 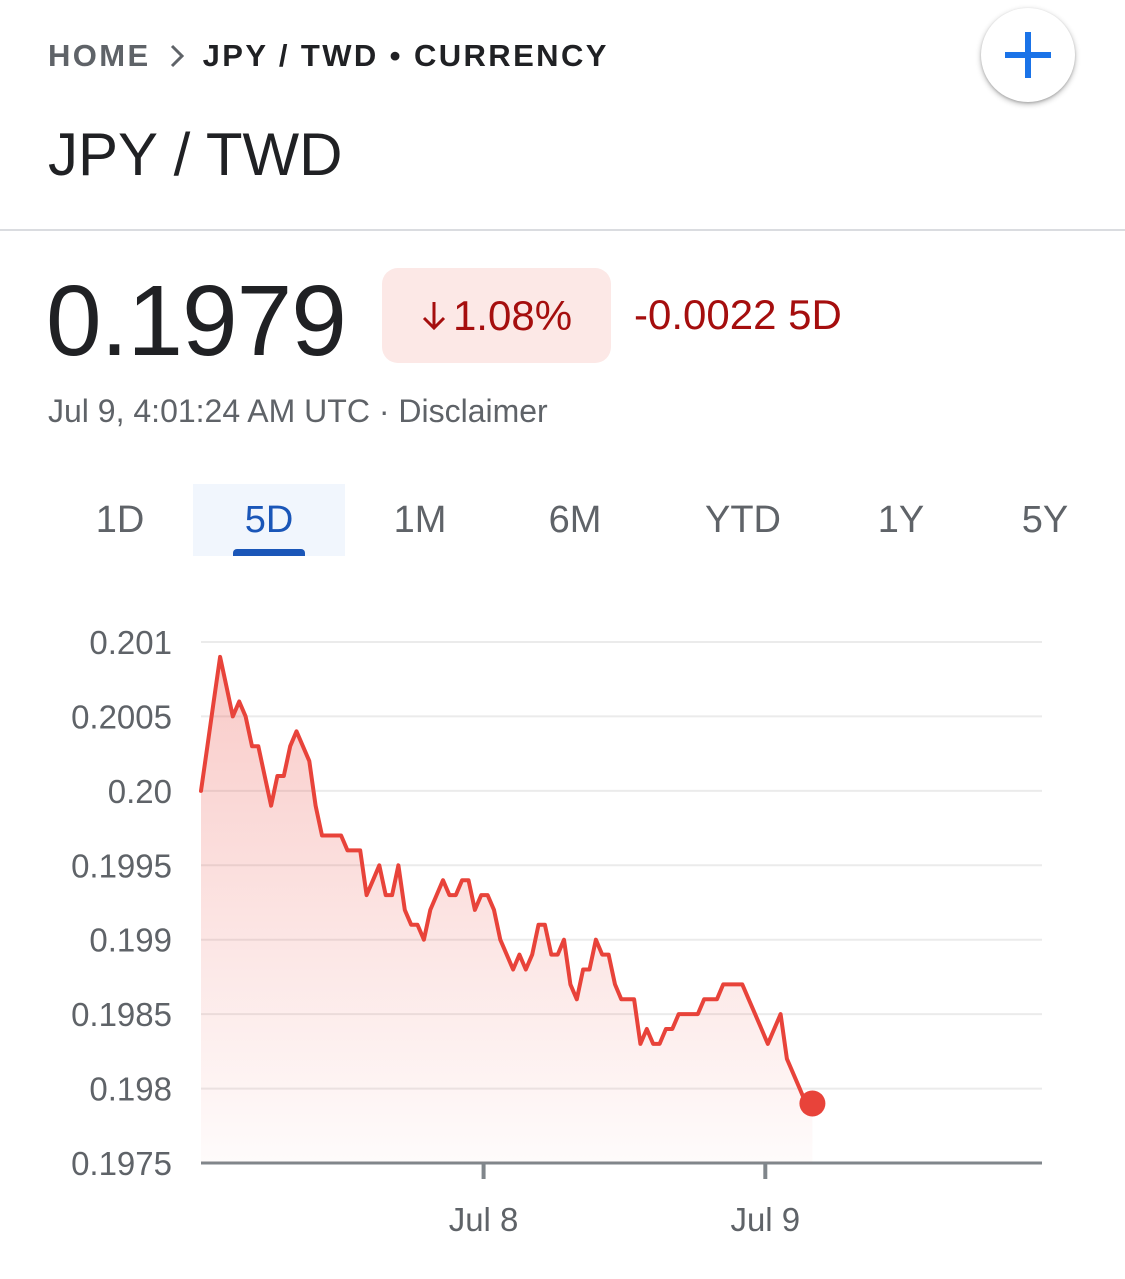 I want to click on disclaimer-link: Disclaimer, so click(x=473, y=411).